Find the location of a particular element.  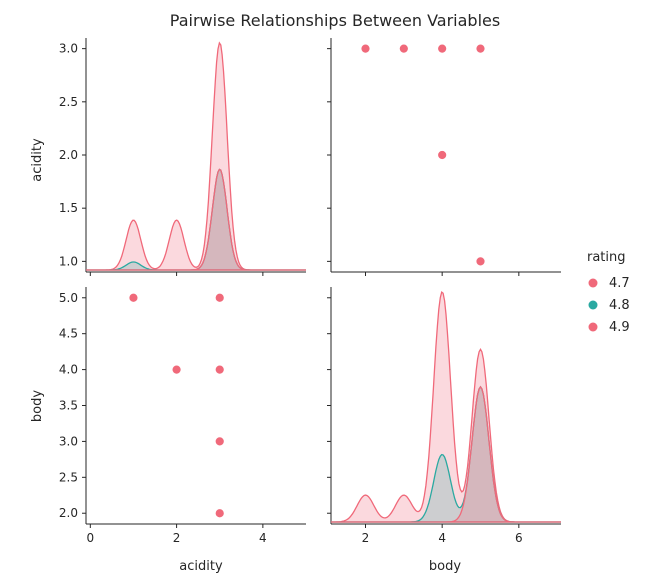

panel-bl-ytick-label: 2.0 is located at coordinates (68, 513).